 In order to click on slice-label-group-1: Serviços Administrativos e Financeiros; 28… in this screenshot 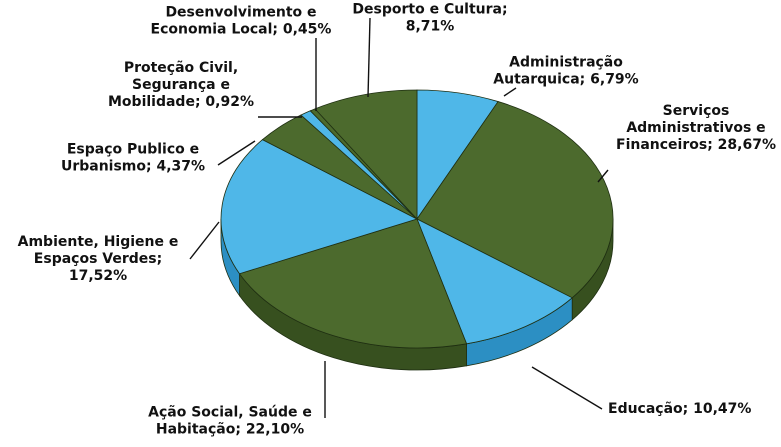, I will do `click(686, 143)`.